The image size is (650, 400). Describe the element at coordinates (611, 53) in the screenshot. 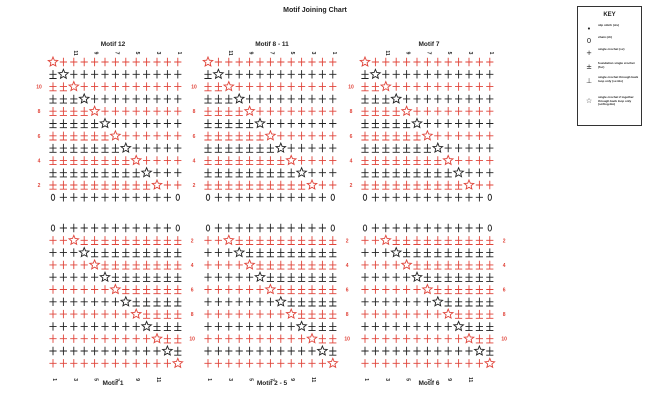

I see `key-item-single-crochet: + single crochet (sc)` at that location.